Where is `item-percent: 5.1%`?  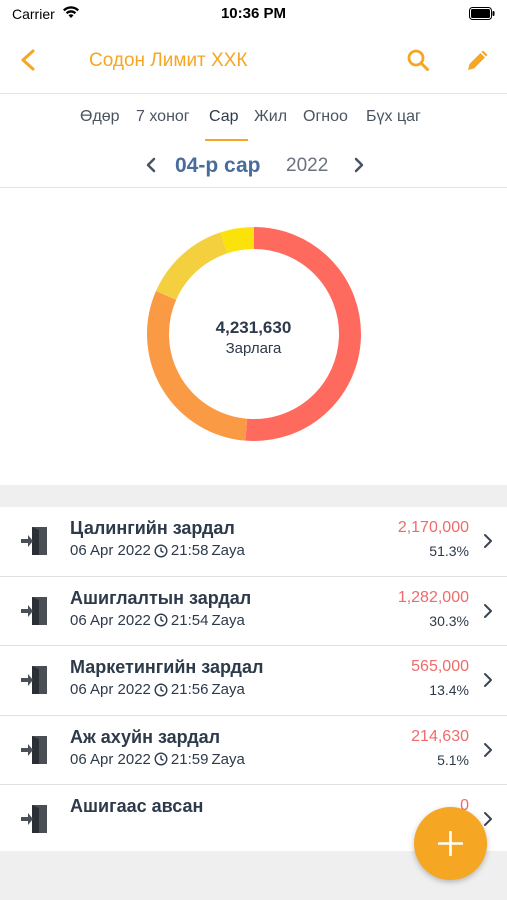 item-percent: 5.1% is located at coordinates (453, 759).